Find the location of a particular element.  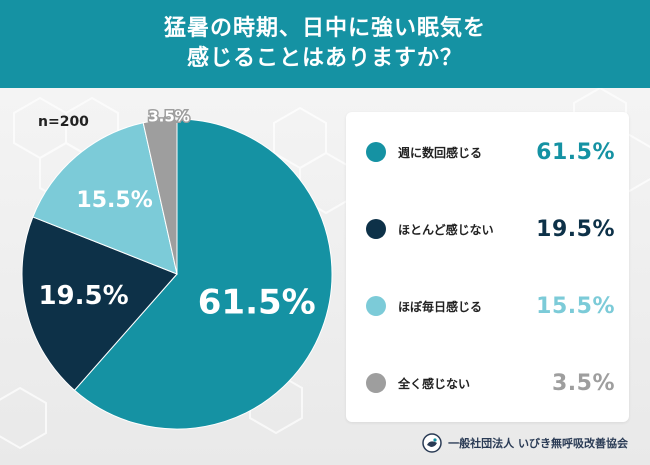

legend-value-text: 3.5% is located at coordinates (583, 383).